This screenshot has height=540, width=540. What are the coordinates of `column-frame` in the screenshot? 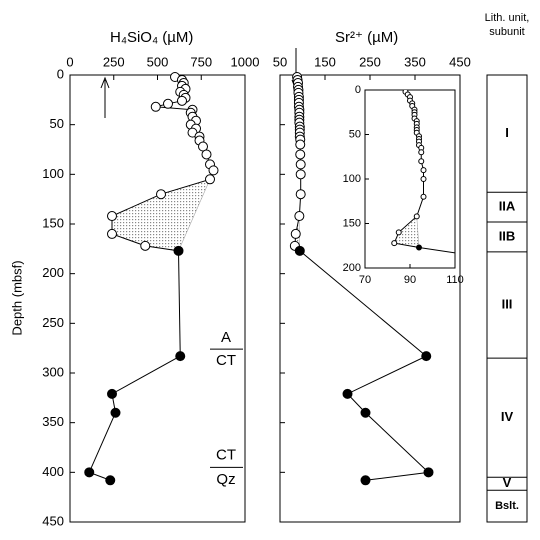 It's located at (507, 298).